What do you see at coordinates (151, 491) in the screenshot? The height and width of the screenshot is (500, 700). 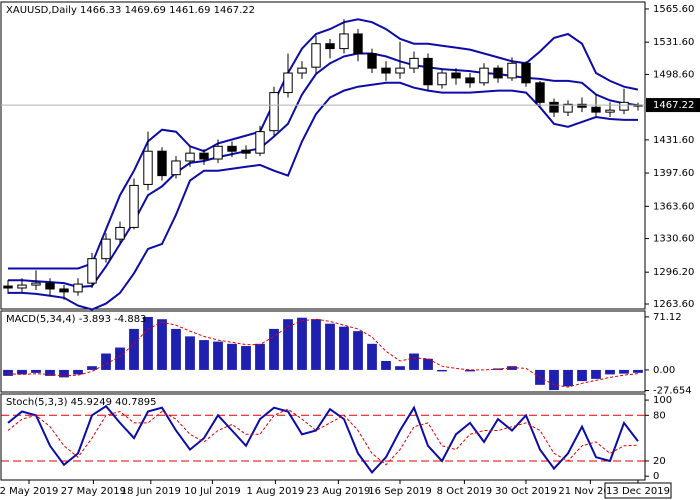 I see `x-tick-label: 18 Jun 2019` at bounding box center [151, 491].